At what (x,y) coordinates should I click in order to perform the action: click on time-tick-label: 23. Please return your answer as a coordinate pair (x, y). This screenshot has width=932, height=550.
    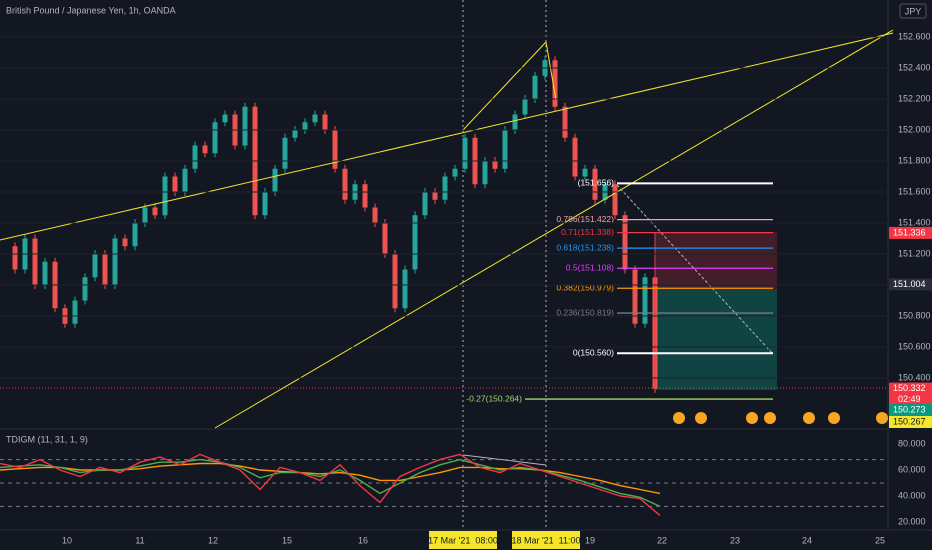
    Looking at the image, I should click on (735, 540).